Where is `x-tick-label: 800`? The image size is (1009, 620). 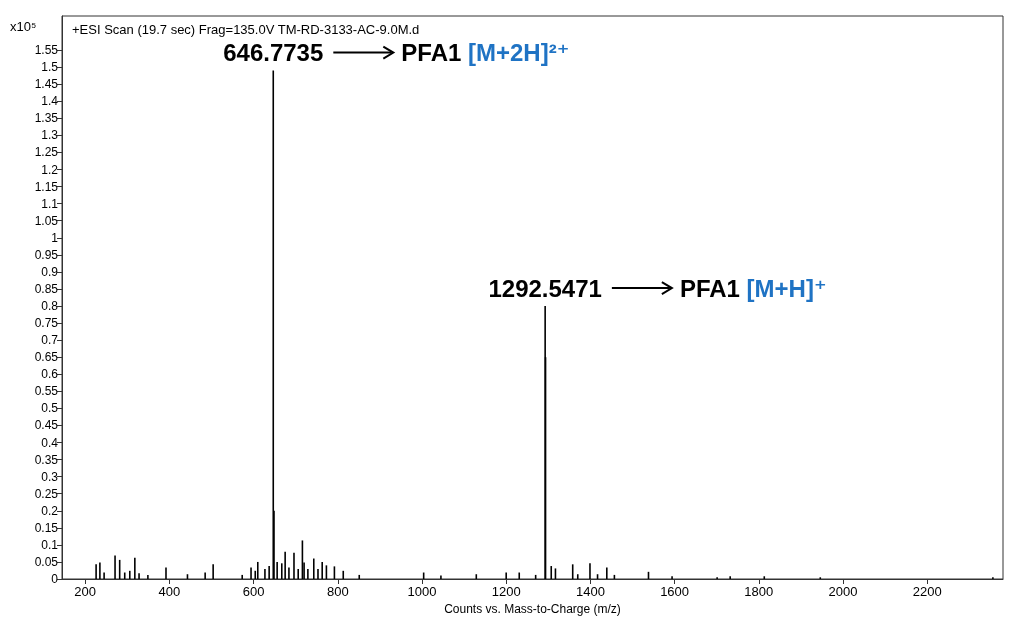
x-tick-label: 800 is located at coordinates (337, 591).